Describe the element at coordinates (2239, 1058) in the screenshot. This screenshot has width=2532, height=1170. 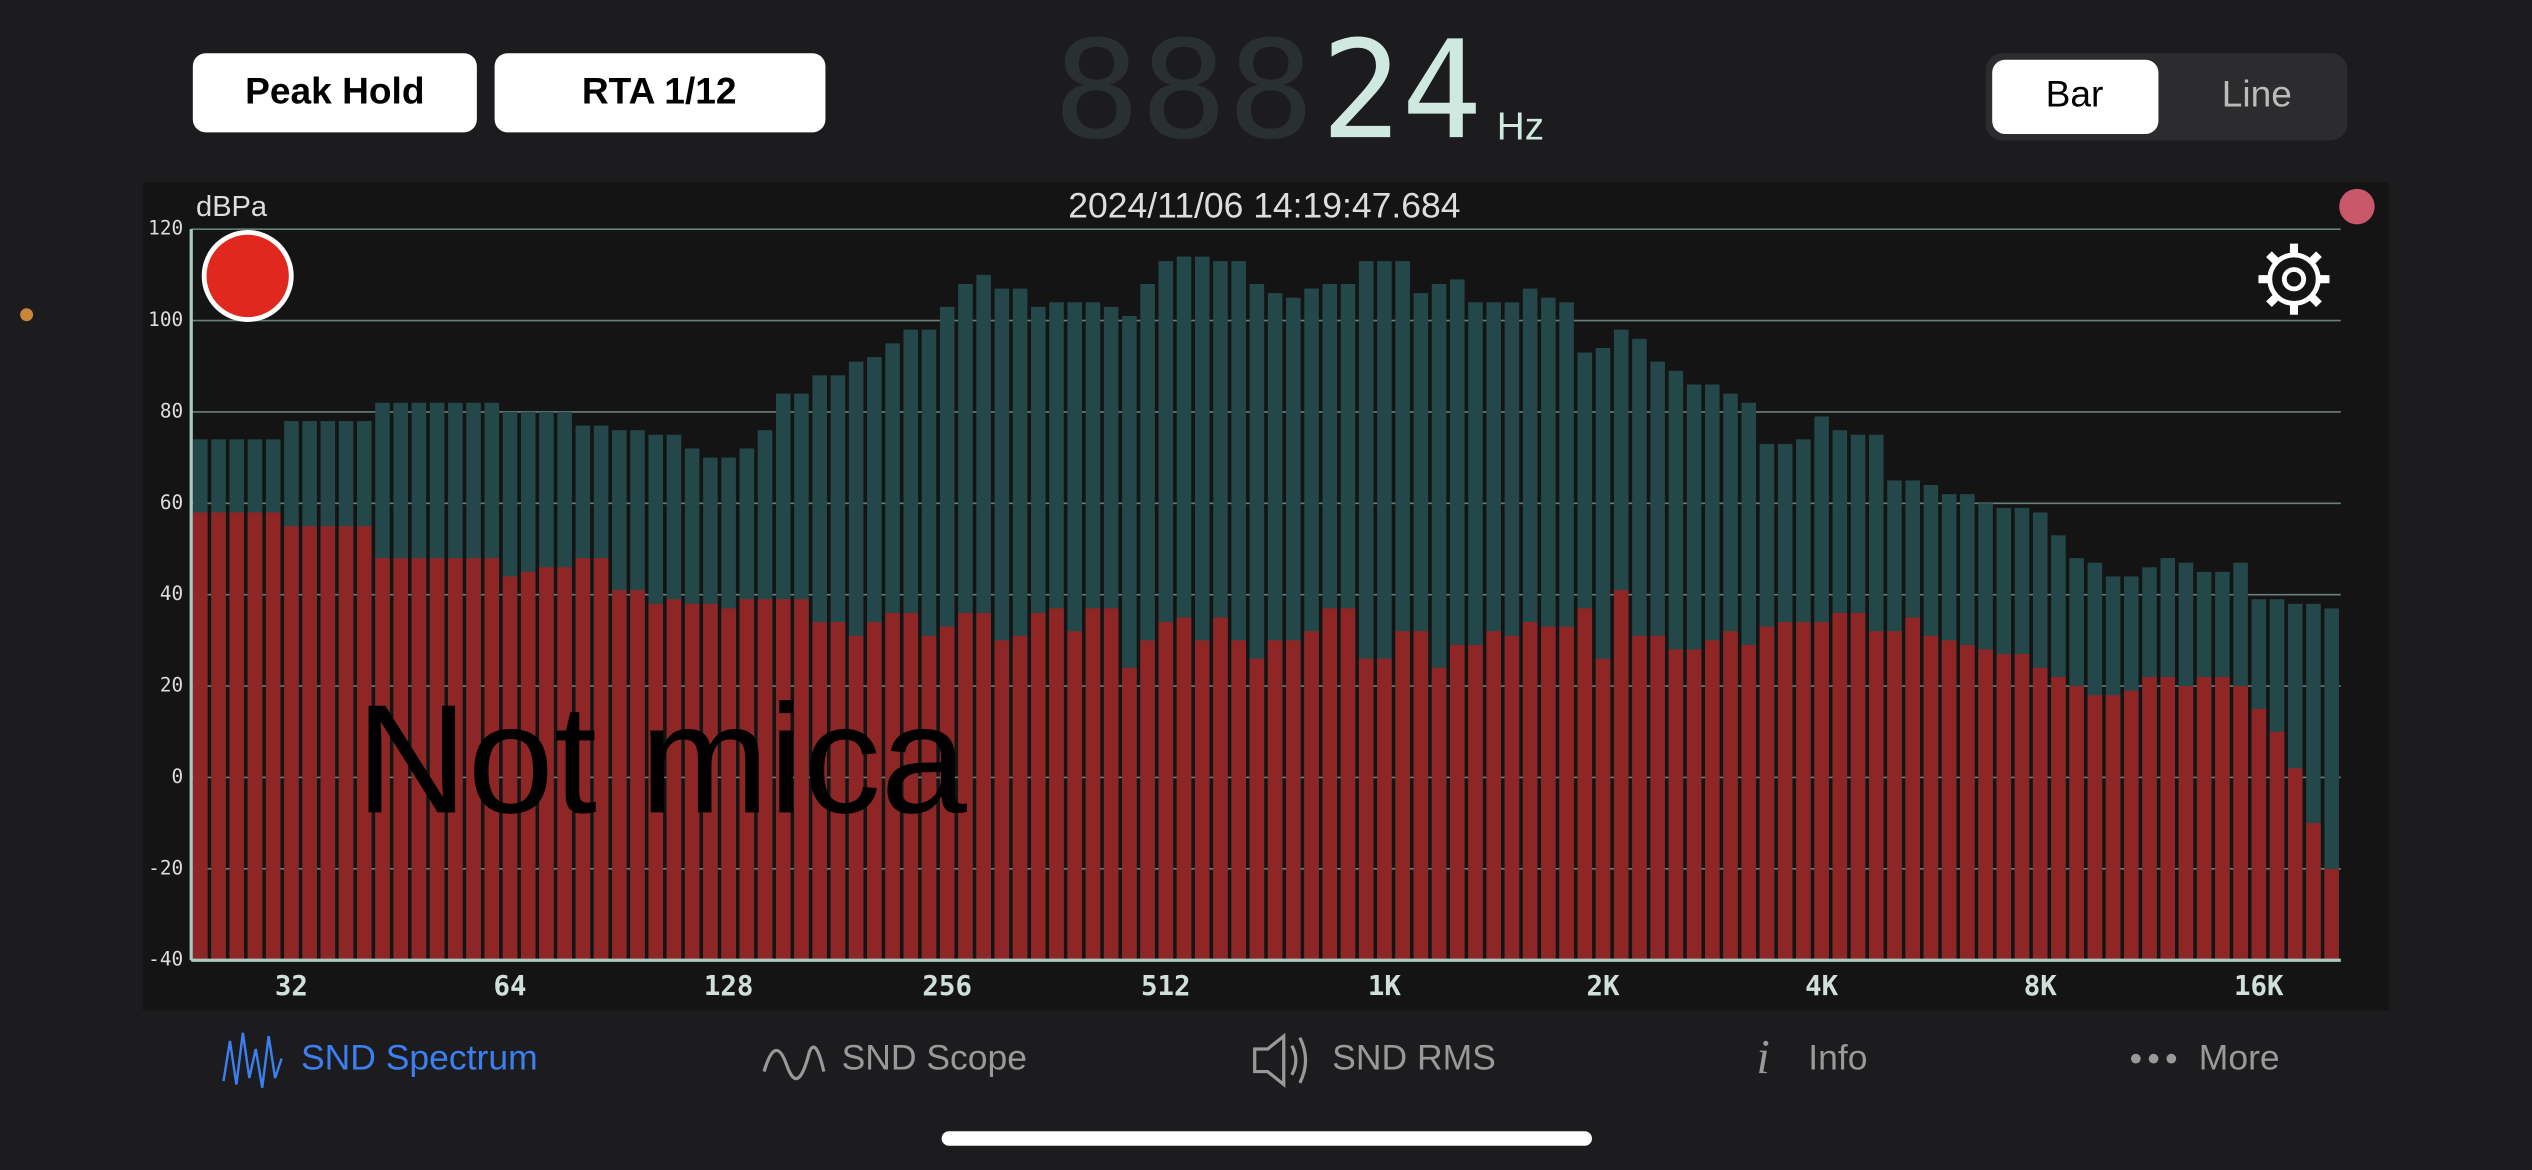
I see `tab-more: More` at that location.